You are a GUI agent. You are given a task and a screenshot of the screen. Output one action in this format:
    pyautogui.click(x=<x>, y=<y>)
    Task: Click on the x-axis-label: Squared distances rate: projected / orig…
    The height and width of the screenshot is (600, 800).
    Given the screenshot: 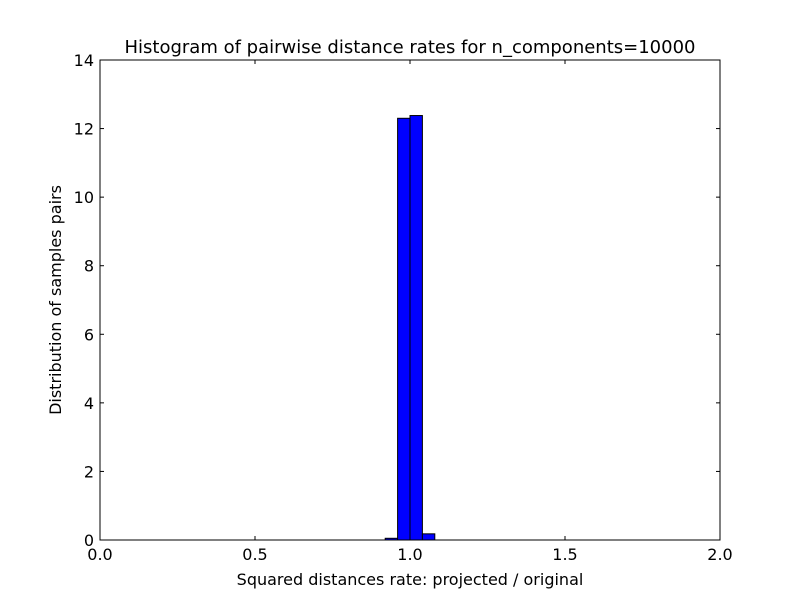 What is the action you would take?
    pyautogui.click(x=410, y=579)
    